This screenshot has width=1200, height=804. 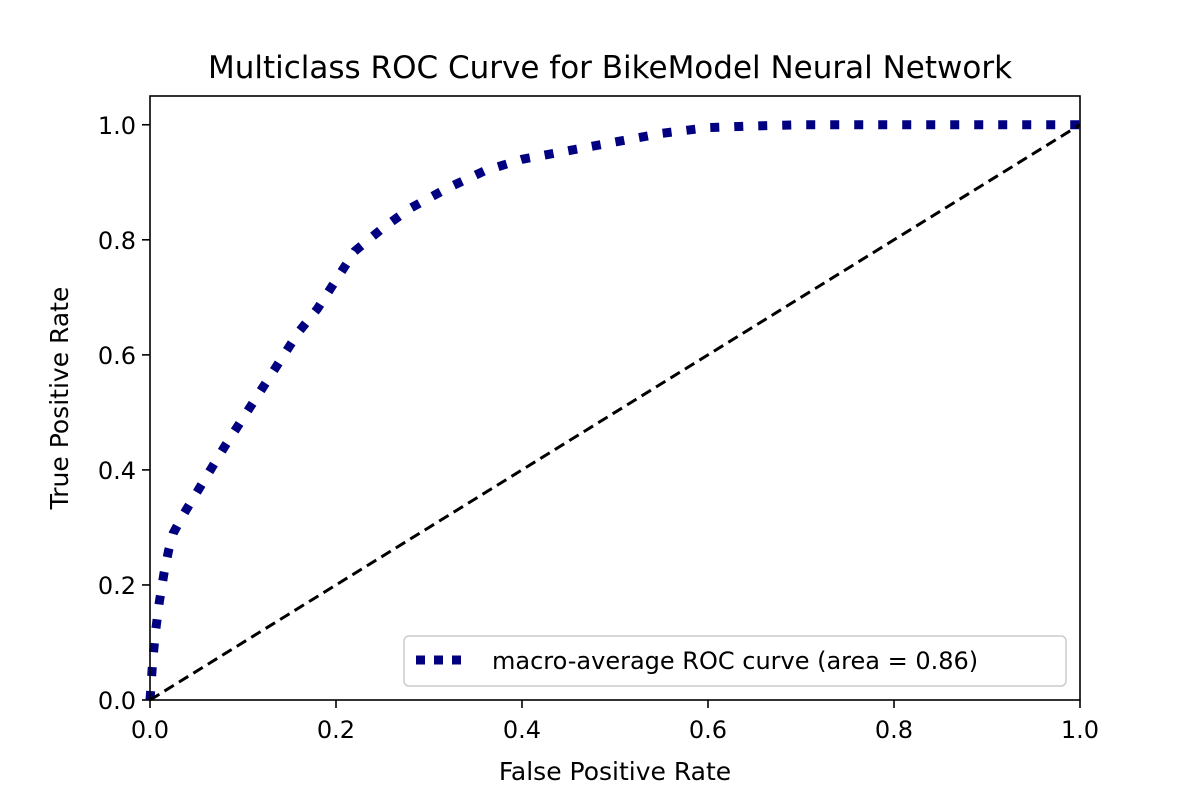 I want to click on legend: macro-average ROC curve (area = 0.86), so click(x=735, y=661).